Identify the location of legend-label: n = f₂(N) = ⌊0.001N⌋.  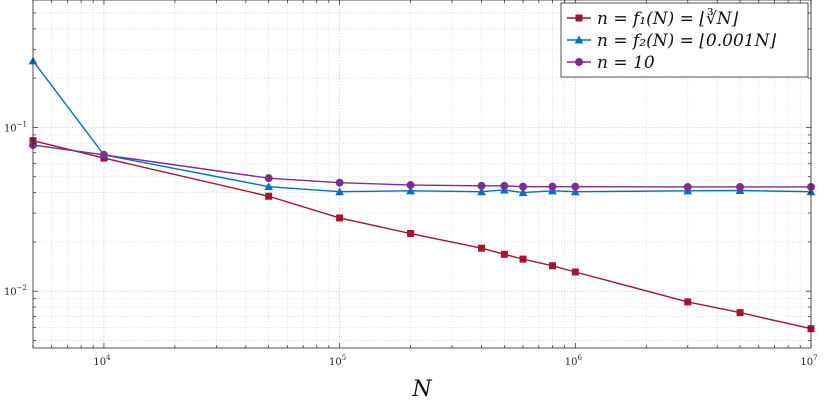
(686, 41).